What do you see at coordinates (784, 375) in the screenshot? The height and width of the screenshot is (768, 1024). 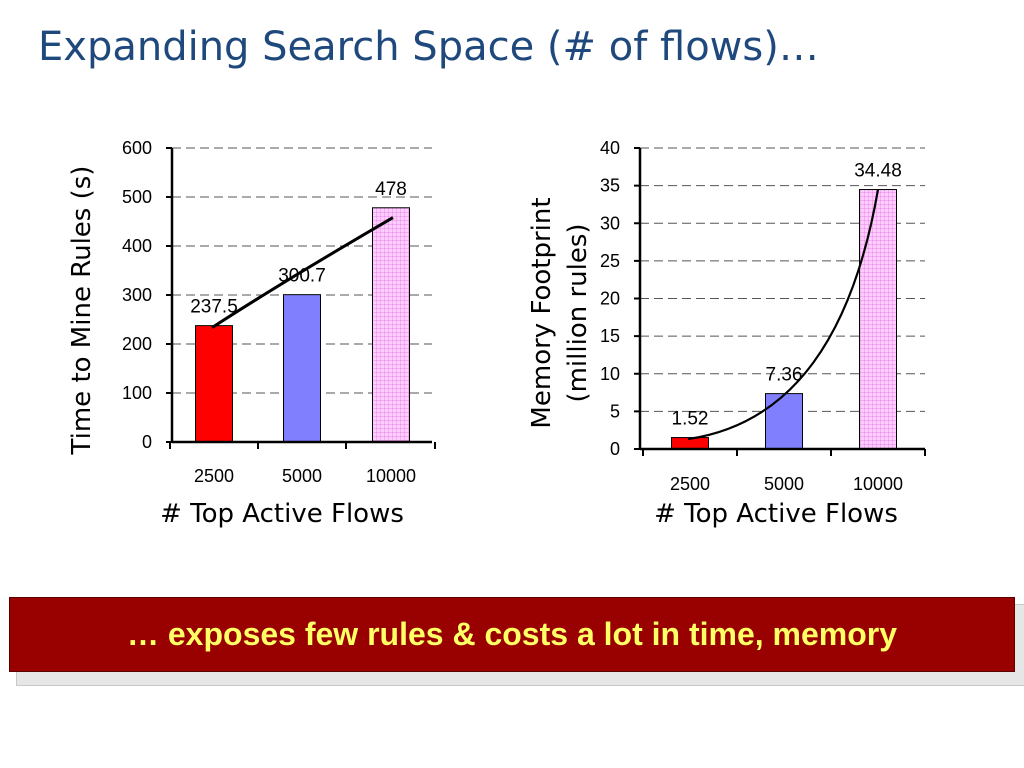 I see `memory-chart-data-label-5000: 7.36` at bounding box center [784, 375].